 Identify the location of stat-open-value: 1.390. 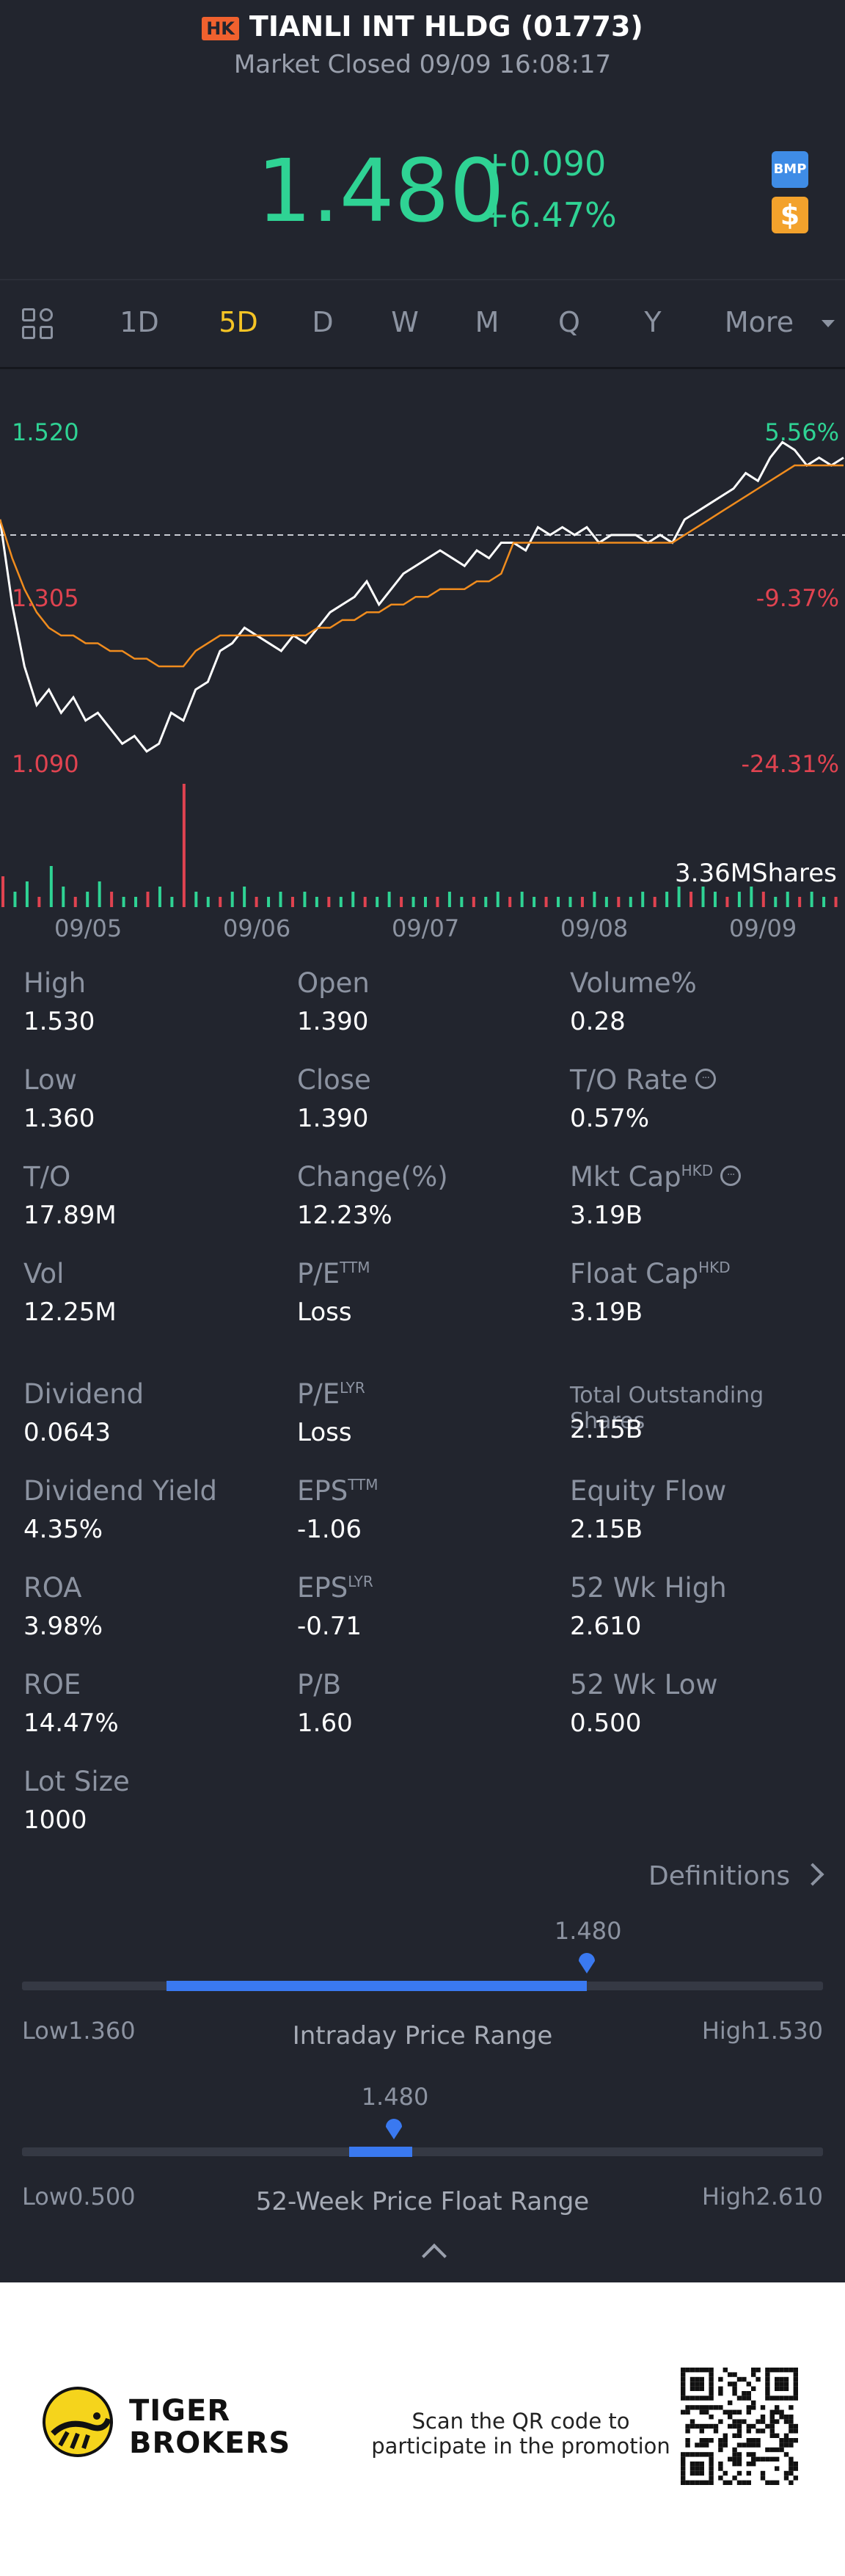
(333, 1021).